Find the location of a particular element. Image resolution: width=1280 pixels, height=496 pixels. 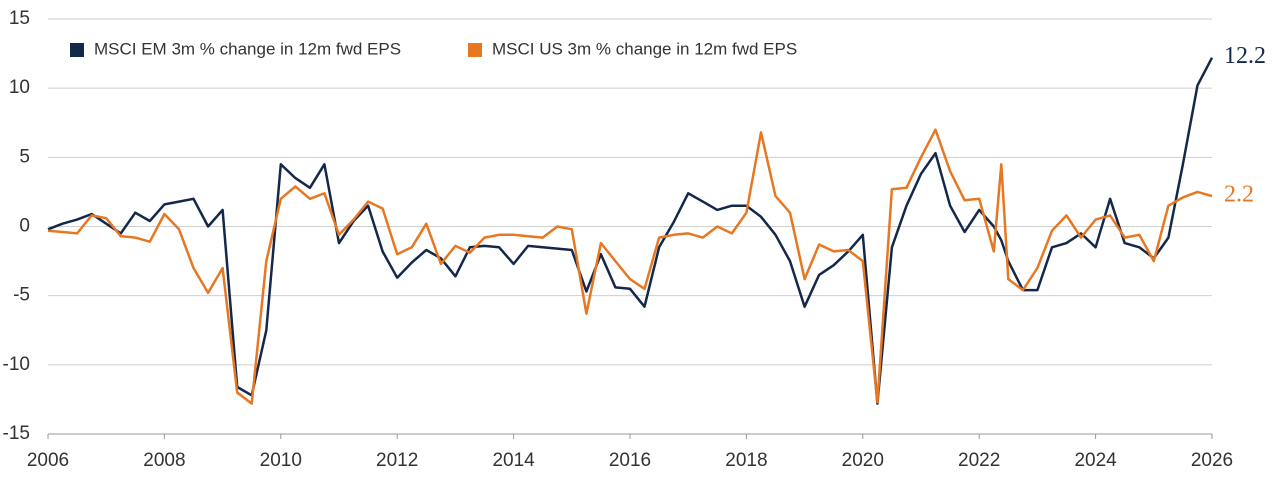

end-value-label: 12.2 is located at coordinates (1245, 56).